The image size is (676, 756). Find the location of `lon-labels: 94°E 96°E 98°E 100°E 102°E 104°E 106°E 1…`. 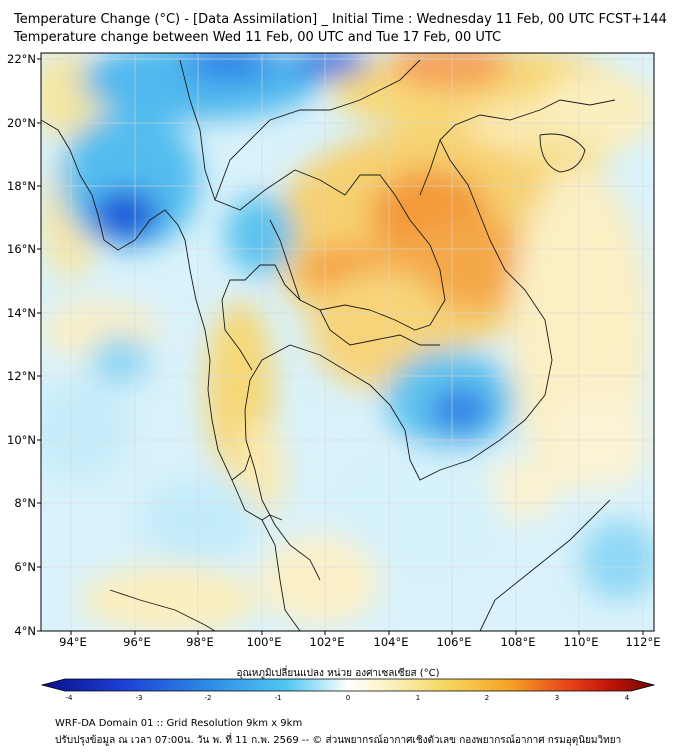

lon-labels: 94°E 96°E 98°E 100°E 102°E 104°E 106°E 1… is located at coordinates (359, 642).